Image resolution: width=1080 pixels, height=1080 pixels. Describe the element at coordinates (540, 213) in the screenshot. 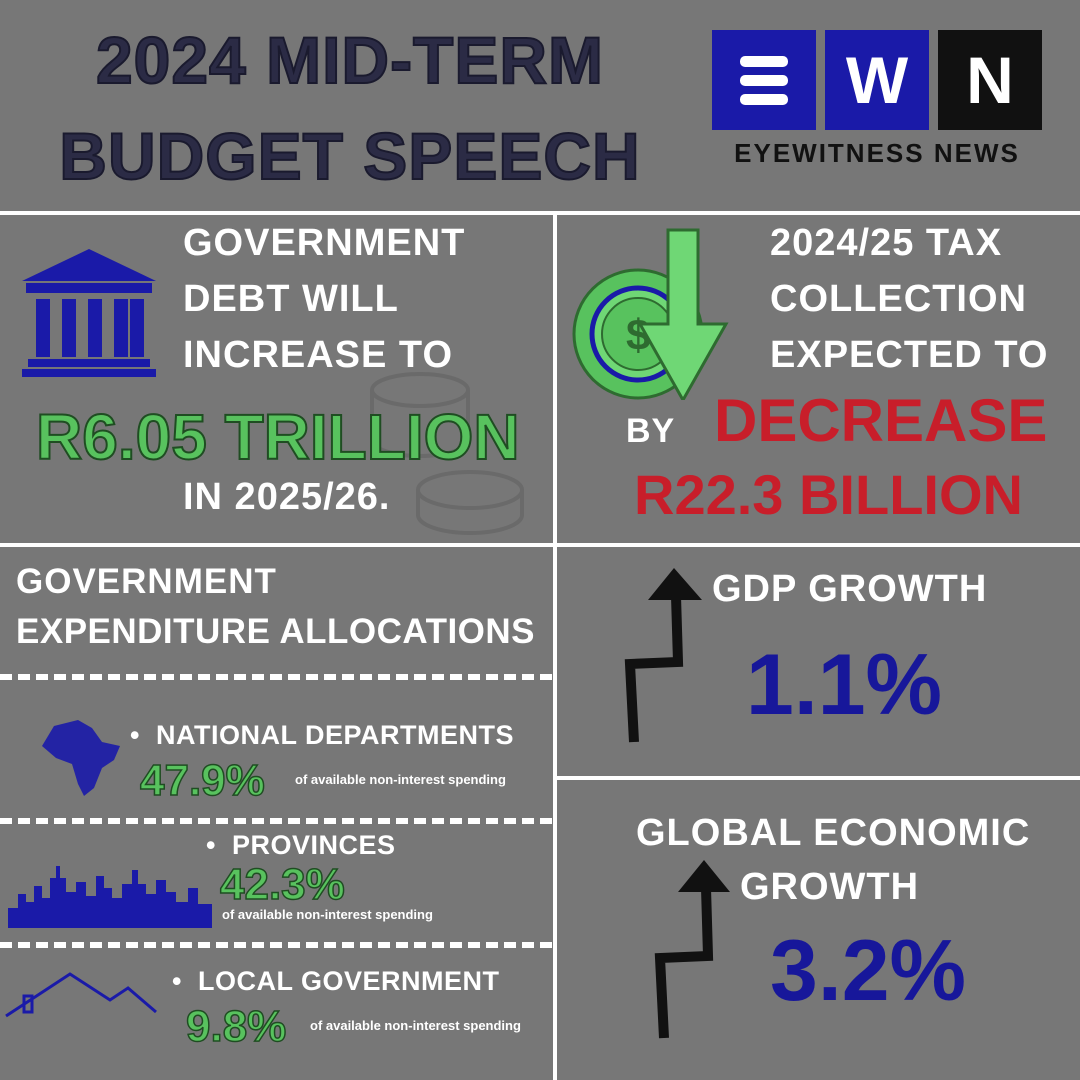

I see `divider-header` at that location.